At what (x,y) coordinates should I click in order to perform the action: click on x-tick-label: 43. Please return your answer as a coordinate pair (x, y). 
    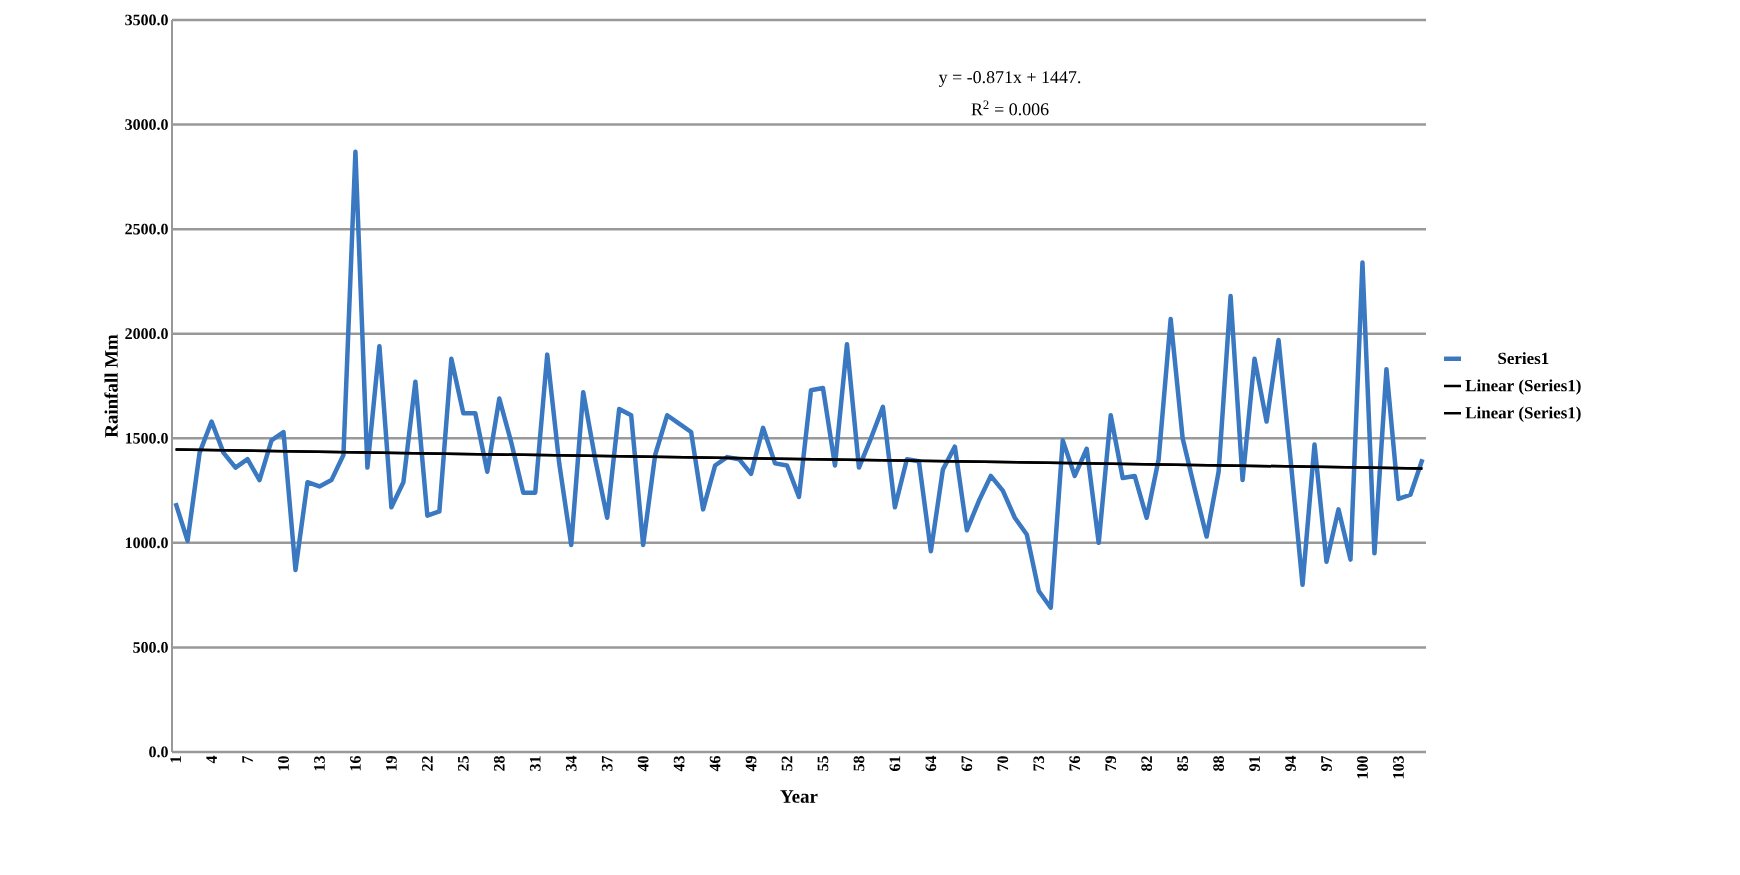
    Looking at the image, I should click on (679, 764).